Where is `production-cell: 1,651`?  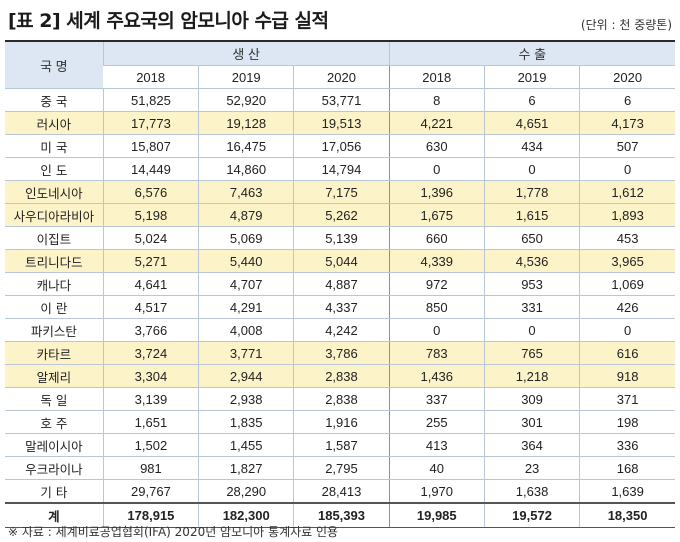
production-cell: 1,651 is located at coordinates (150, 422).